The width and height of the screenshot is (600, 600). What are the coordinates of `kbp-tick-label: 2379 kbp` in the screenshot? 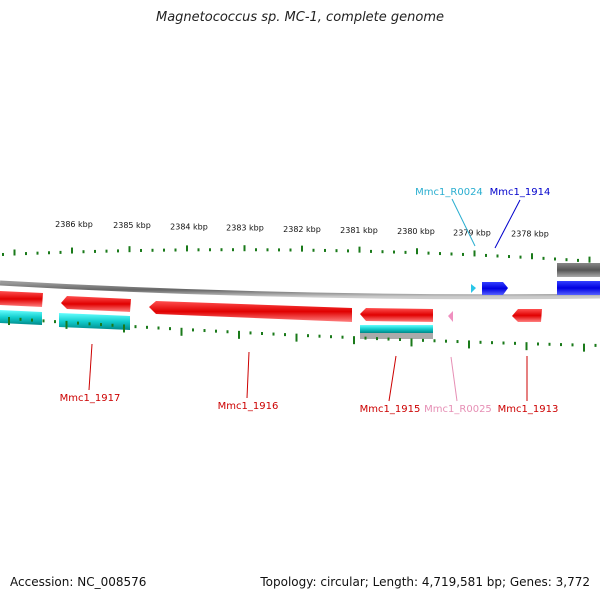 It's located at (472, 232).